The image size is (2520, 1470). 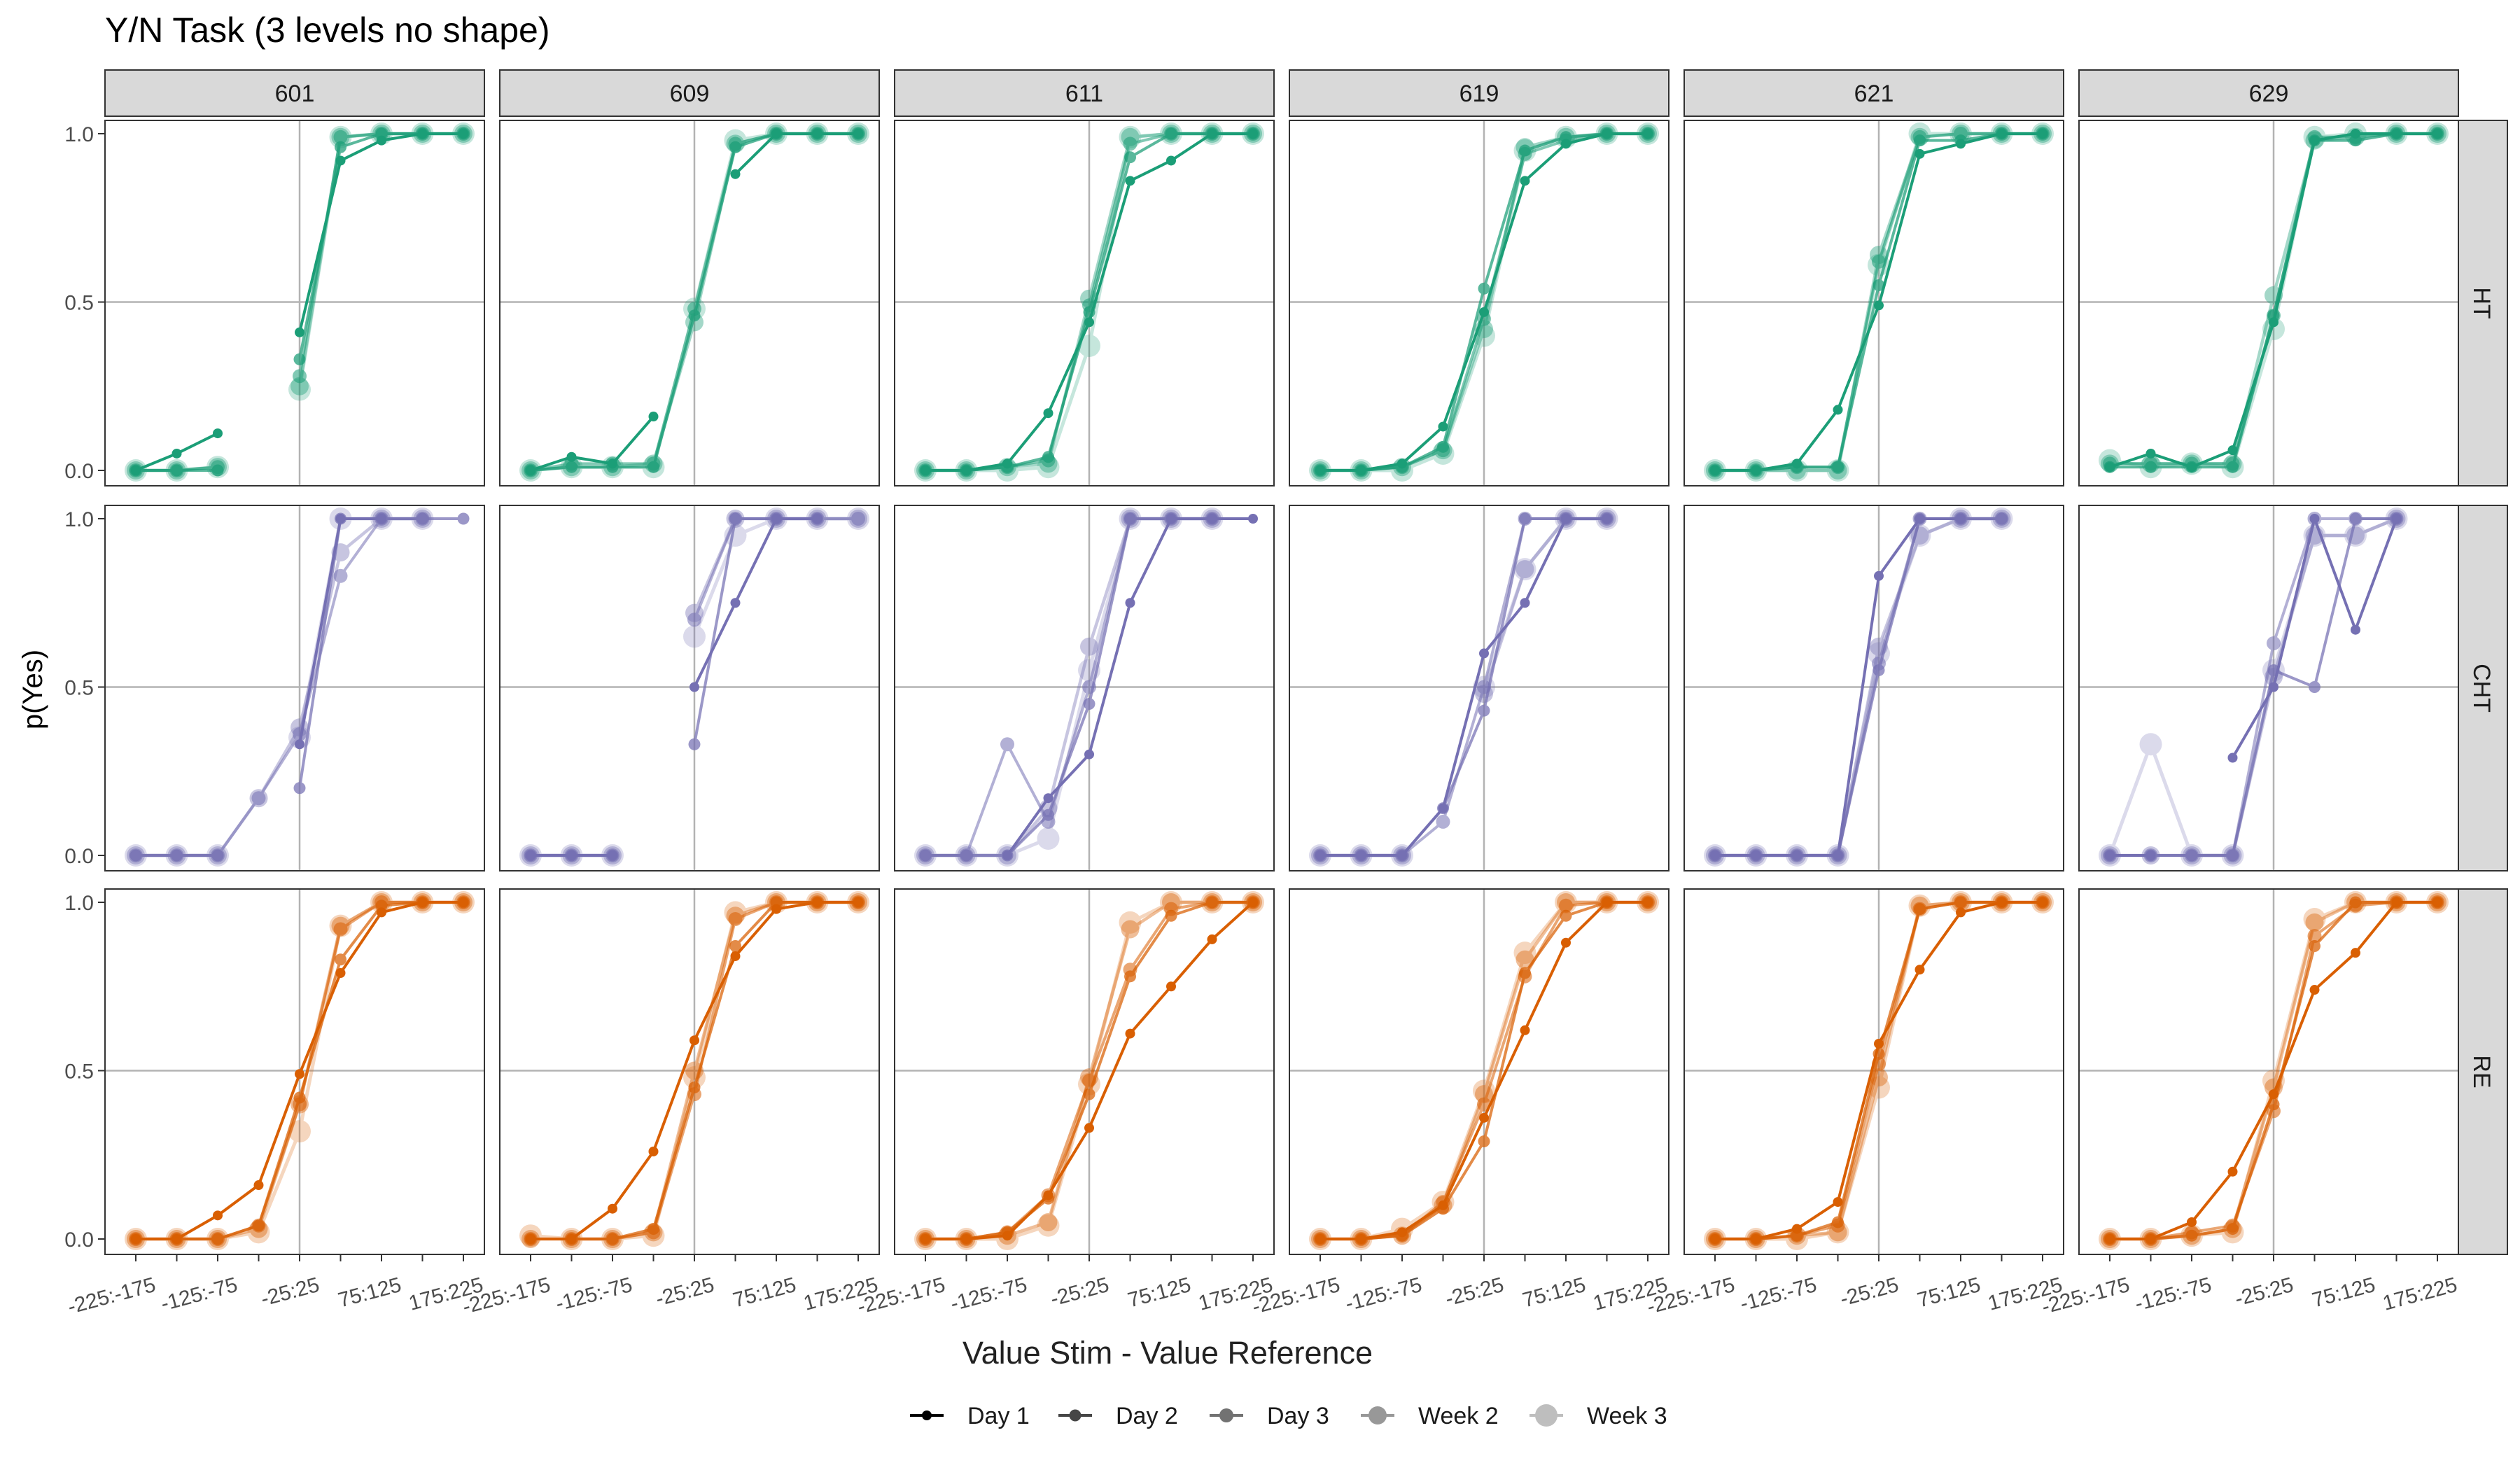 What do you see at coordinates (2420, 1294) in the screenshot?
I see `x-tick-label: 175:225` at bounding box center [2420, 1294].